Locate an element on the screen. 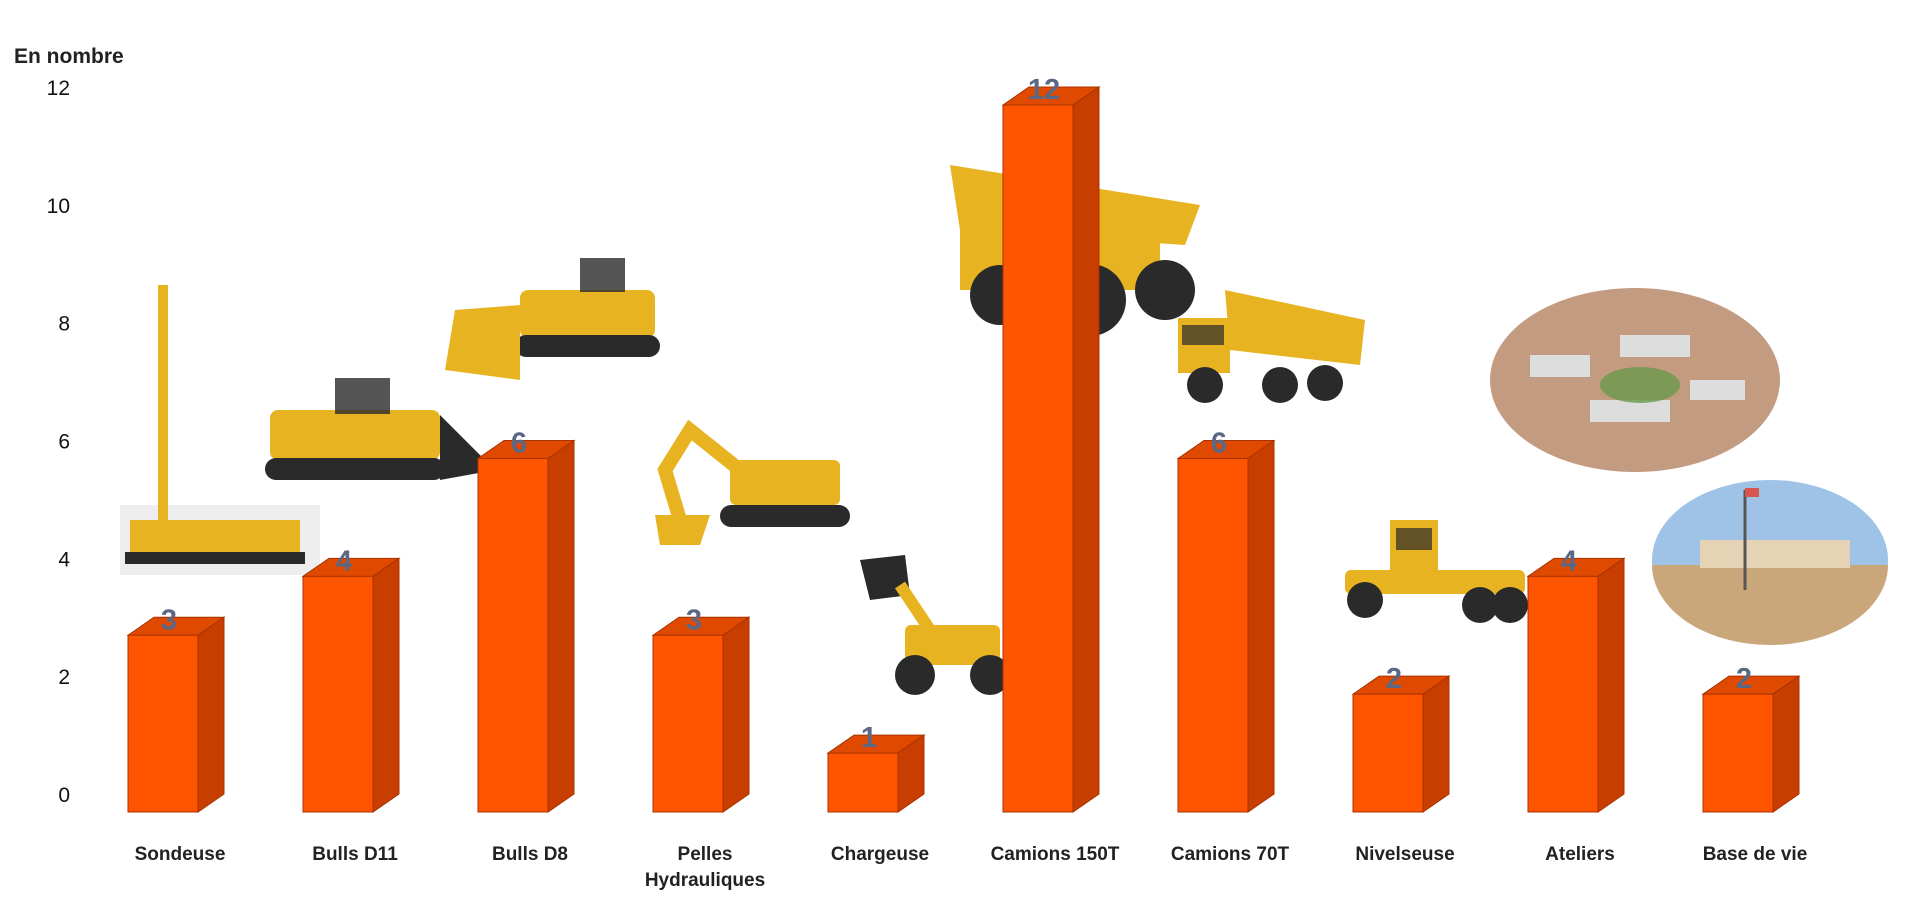 The width and height of the screenshot is (1920, 915). x-tick-label: Nivelseuse is located at coordinates (1404, 854).